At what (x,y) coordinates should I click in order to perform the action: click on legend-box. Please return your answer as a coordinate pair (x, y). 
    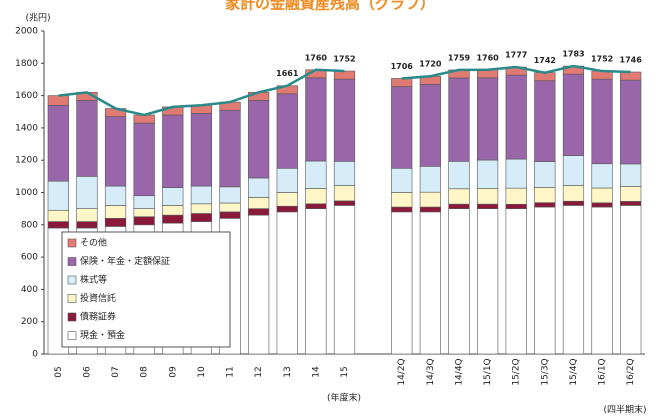
    Looking at the image, I should click on (146, 289).